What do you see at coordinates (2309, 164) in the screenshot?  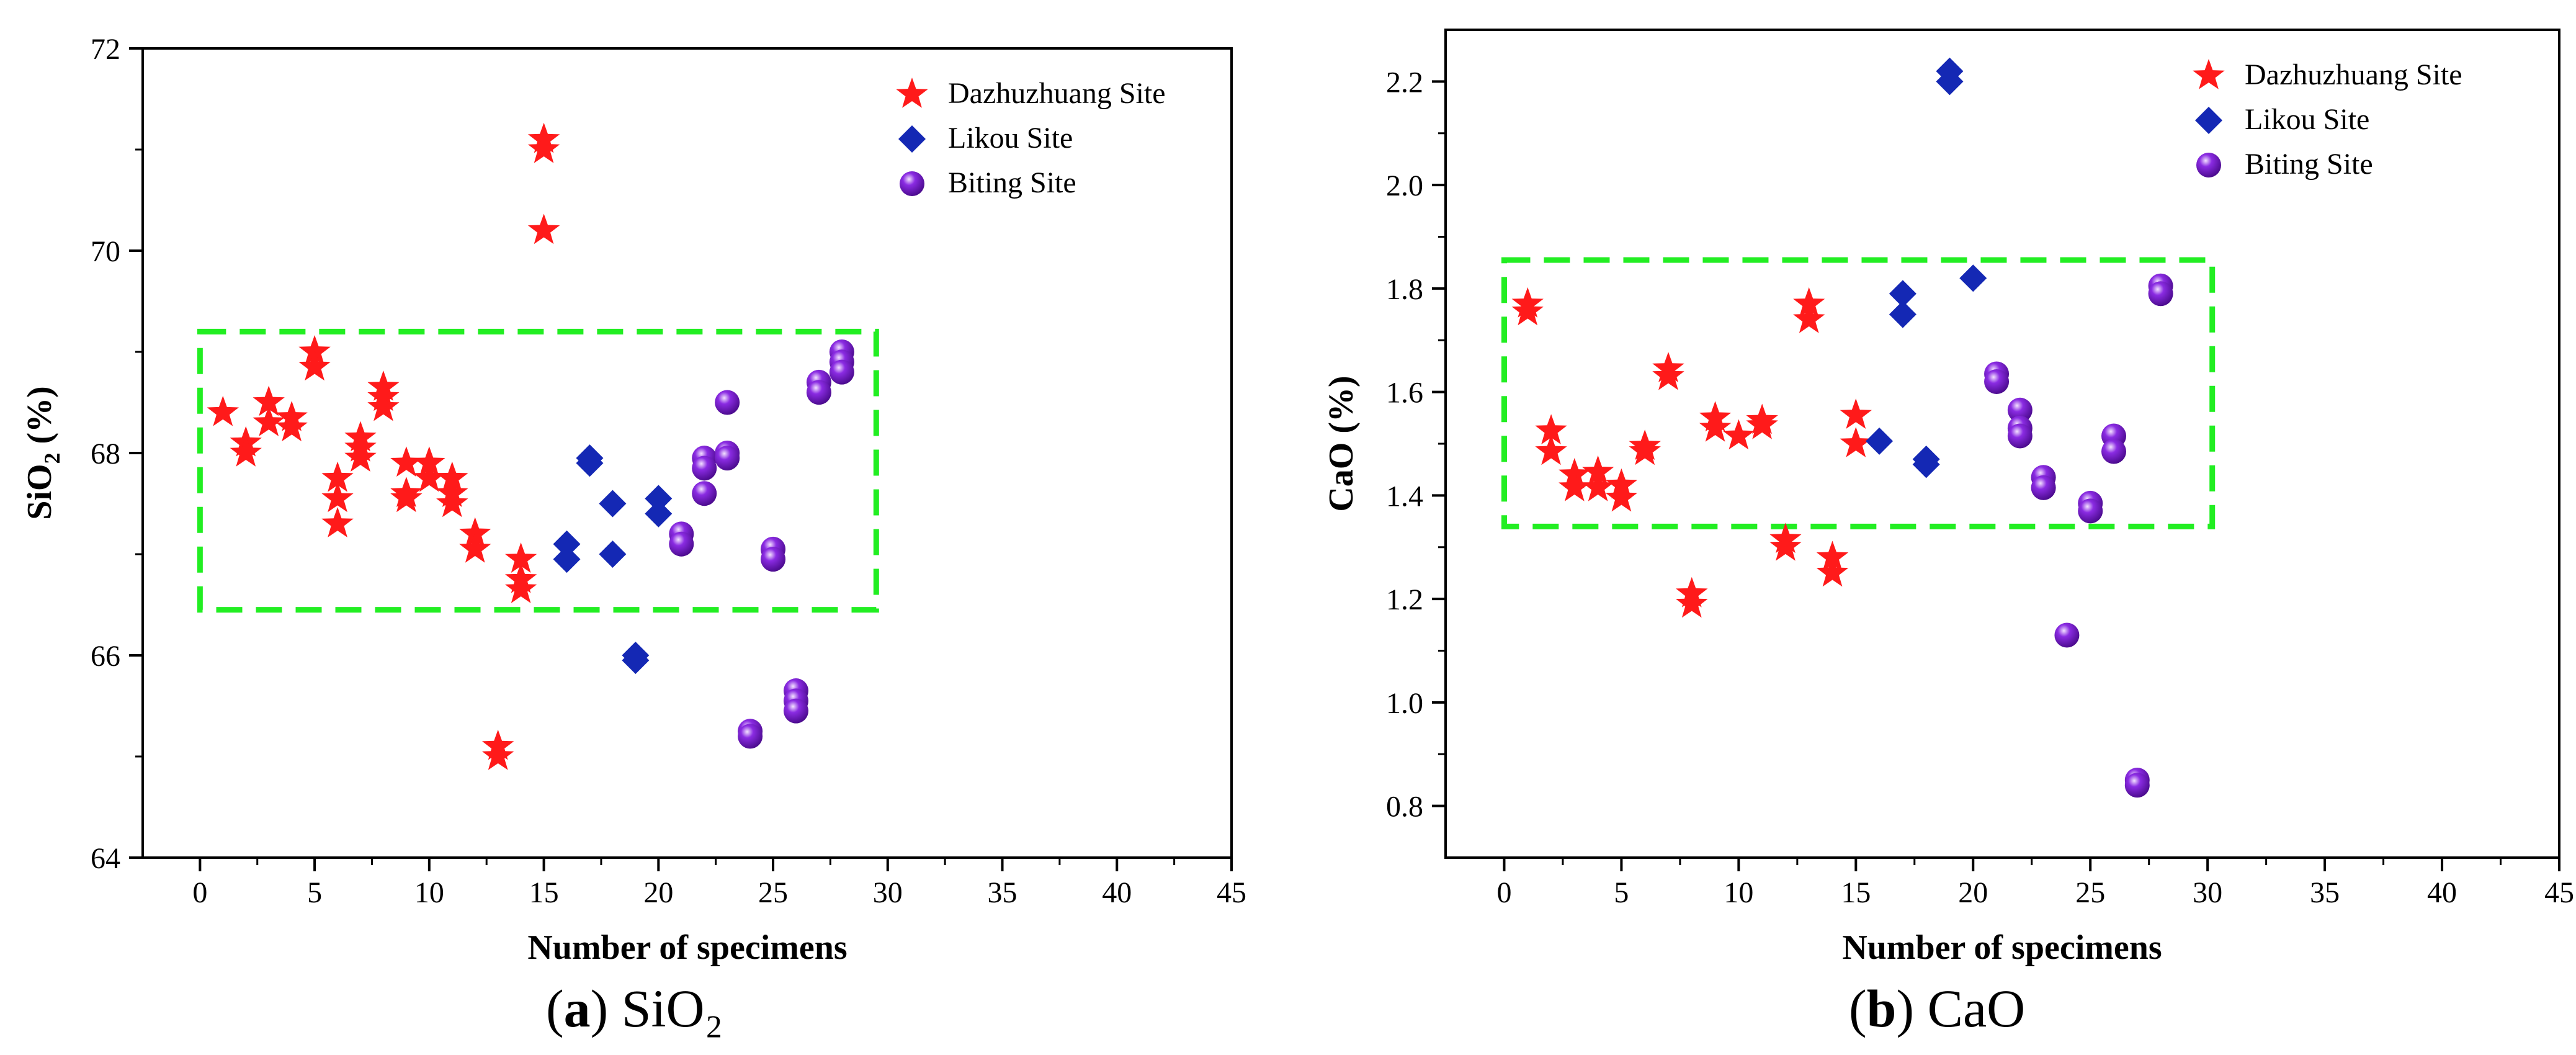 I see `legend-label: Biting Site` at bounding box center [2309, 164].